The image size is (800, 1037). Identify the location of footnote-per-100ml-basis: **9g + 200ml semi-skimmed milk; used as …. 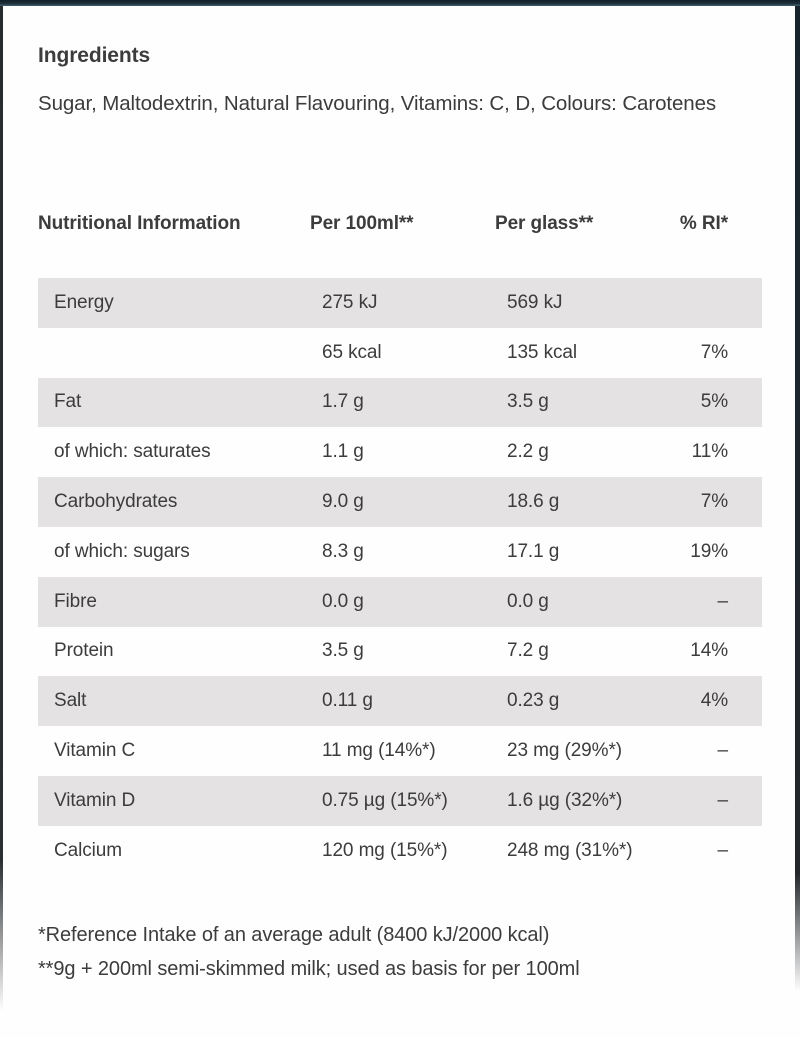
(309, 969).